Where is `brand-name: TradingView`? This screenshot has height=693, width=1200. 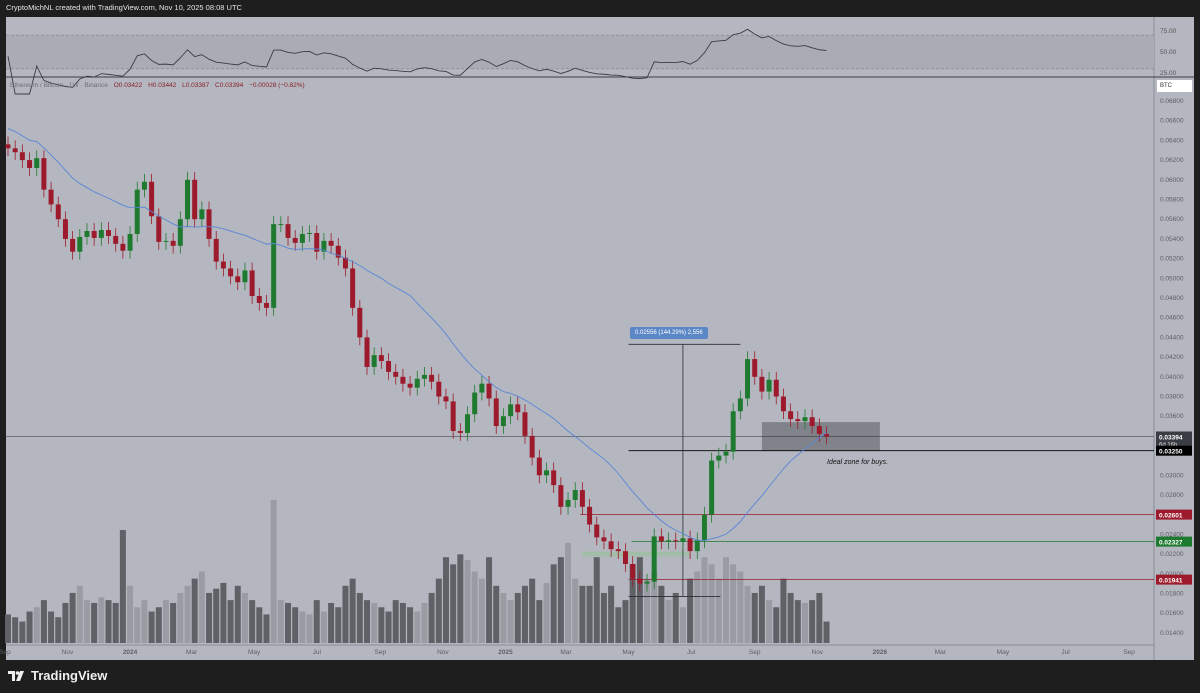
brand-name: TradingView is located at coordinates (69, 675).